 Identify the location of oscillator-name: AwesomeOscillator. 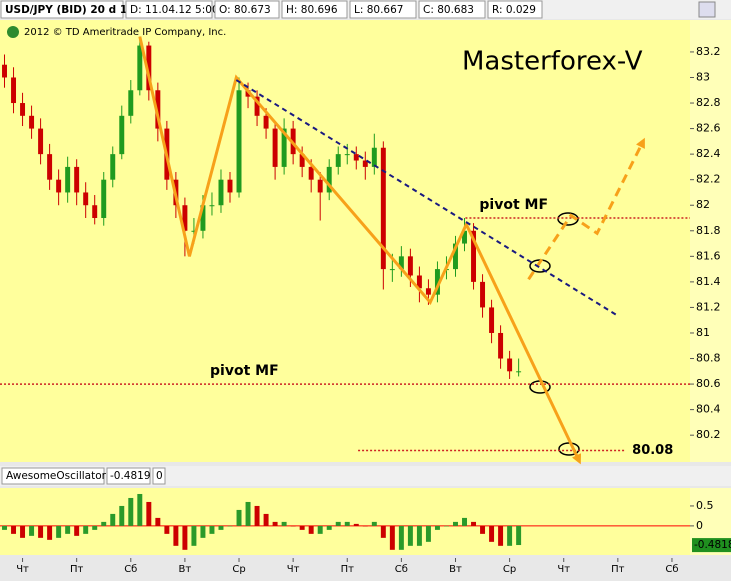
(56, 476).